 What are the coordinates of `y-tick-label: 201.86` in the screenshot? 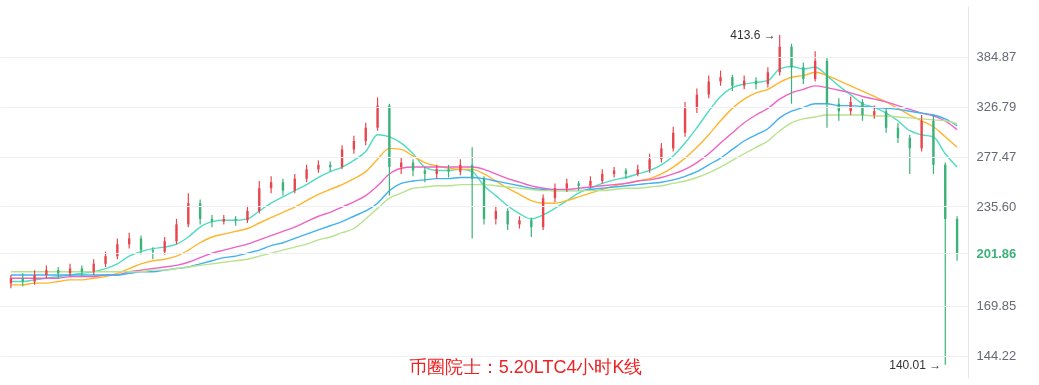 It's located at (996, 253).